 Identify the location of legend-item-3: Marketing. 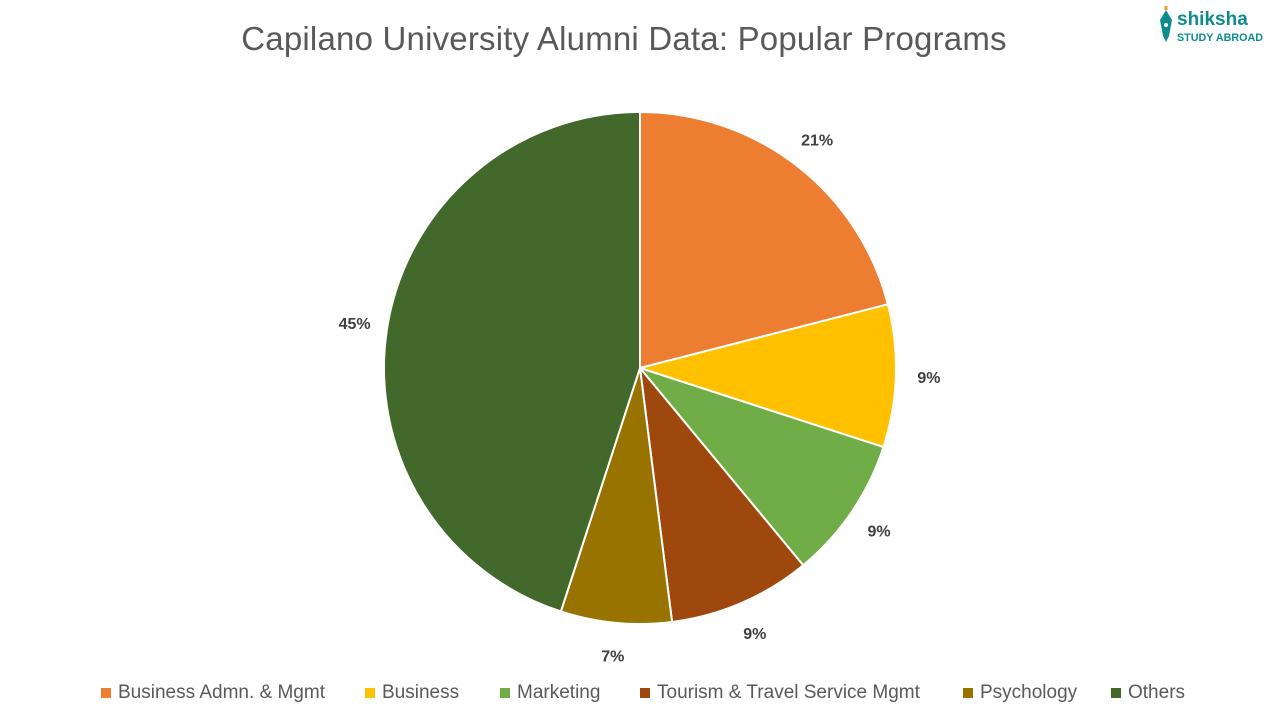
(550, 693).